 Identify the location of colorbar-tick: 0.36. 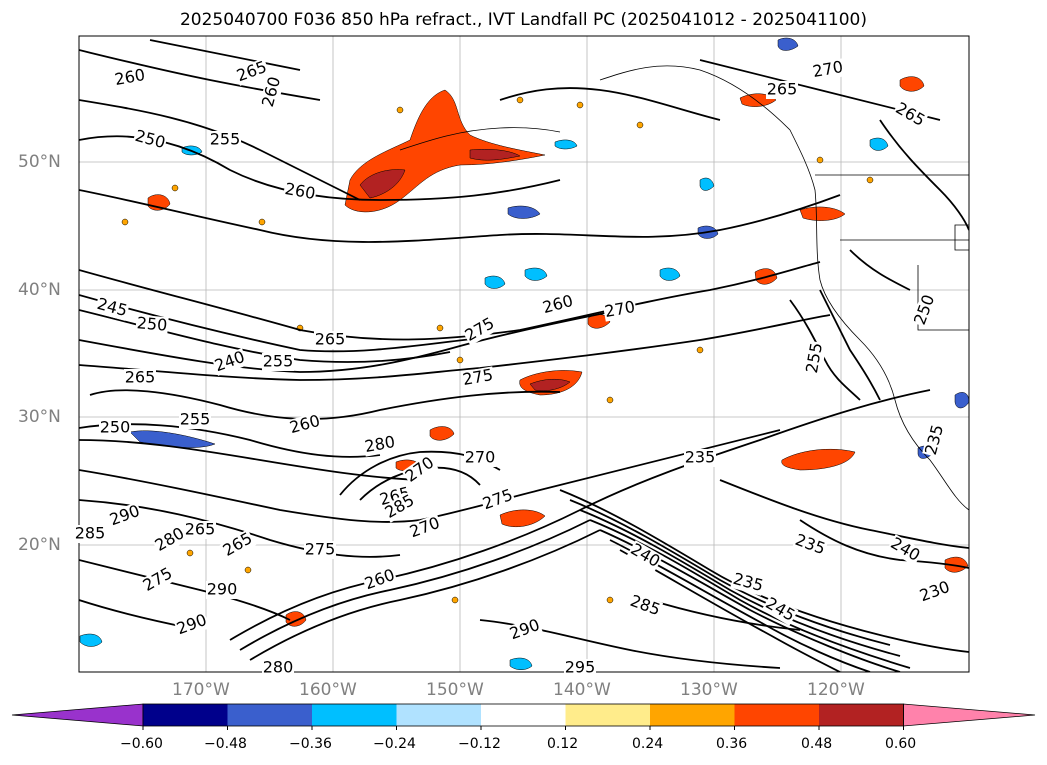
(732, 744).